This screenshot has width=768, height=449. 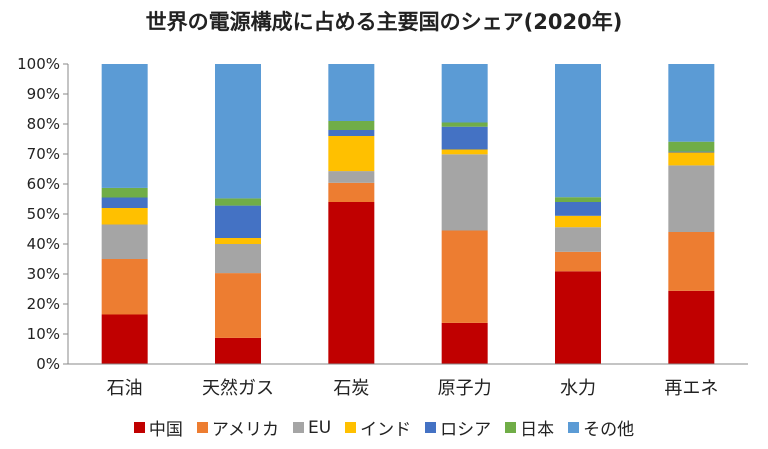 What do you see at coordinates (43, 154) in the screenshot?
I see `y-tick-label: 70%` at bounding box center [43, 154].